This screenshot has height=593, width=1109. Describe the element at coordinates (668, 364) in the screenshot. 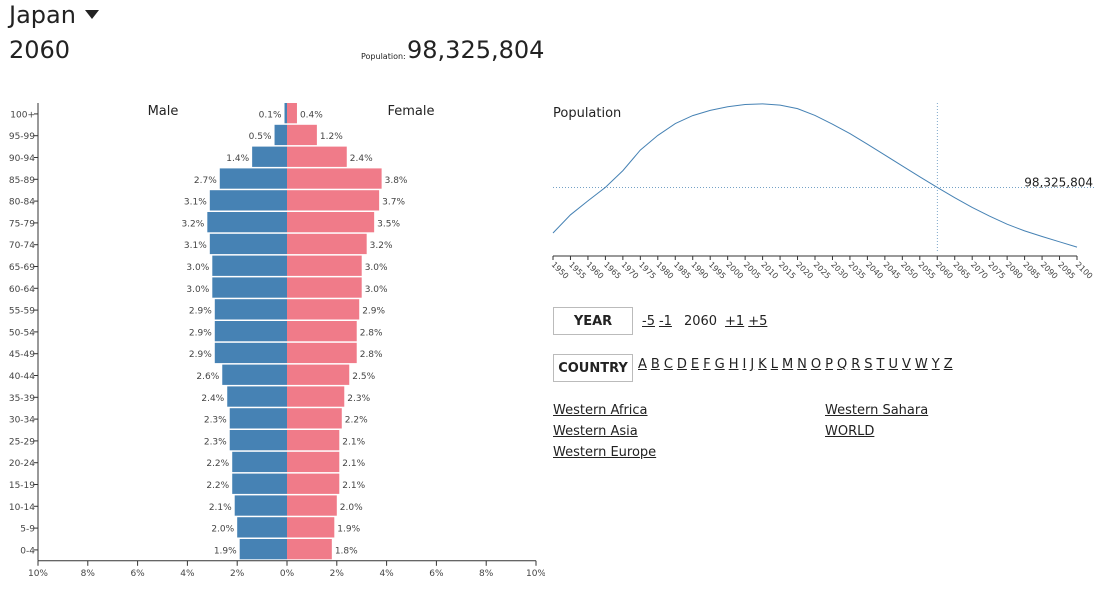

I see `letter-link-c: C` at that location.